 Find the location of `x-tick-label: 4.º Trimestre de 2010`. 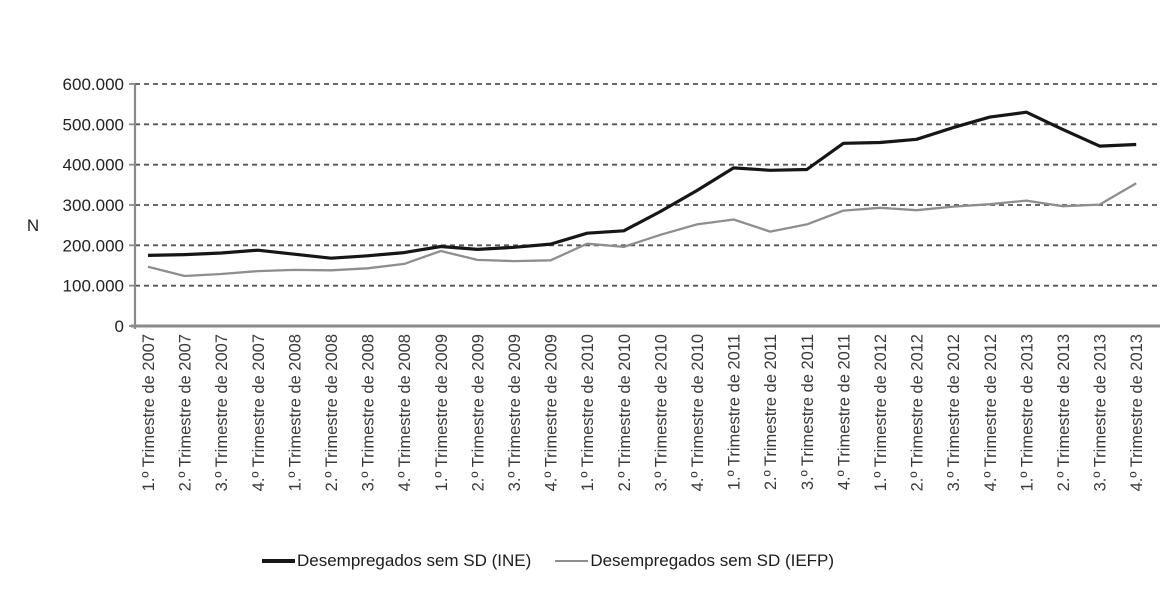

x-tick-label: 4.º Trimestre de 2010 is located at coordinates (698, 412).